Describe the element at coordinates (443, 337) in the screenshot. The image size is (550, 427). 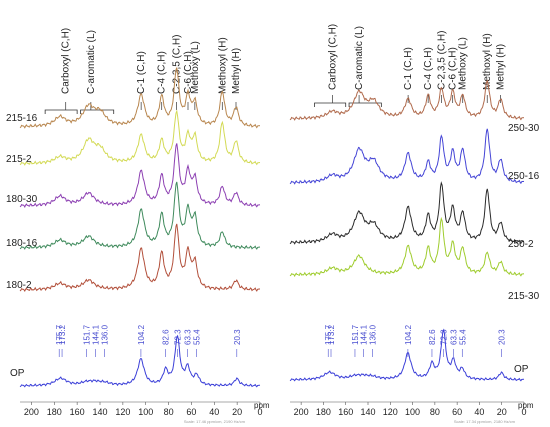
I see `peak-label: 72.3` at that location.